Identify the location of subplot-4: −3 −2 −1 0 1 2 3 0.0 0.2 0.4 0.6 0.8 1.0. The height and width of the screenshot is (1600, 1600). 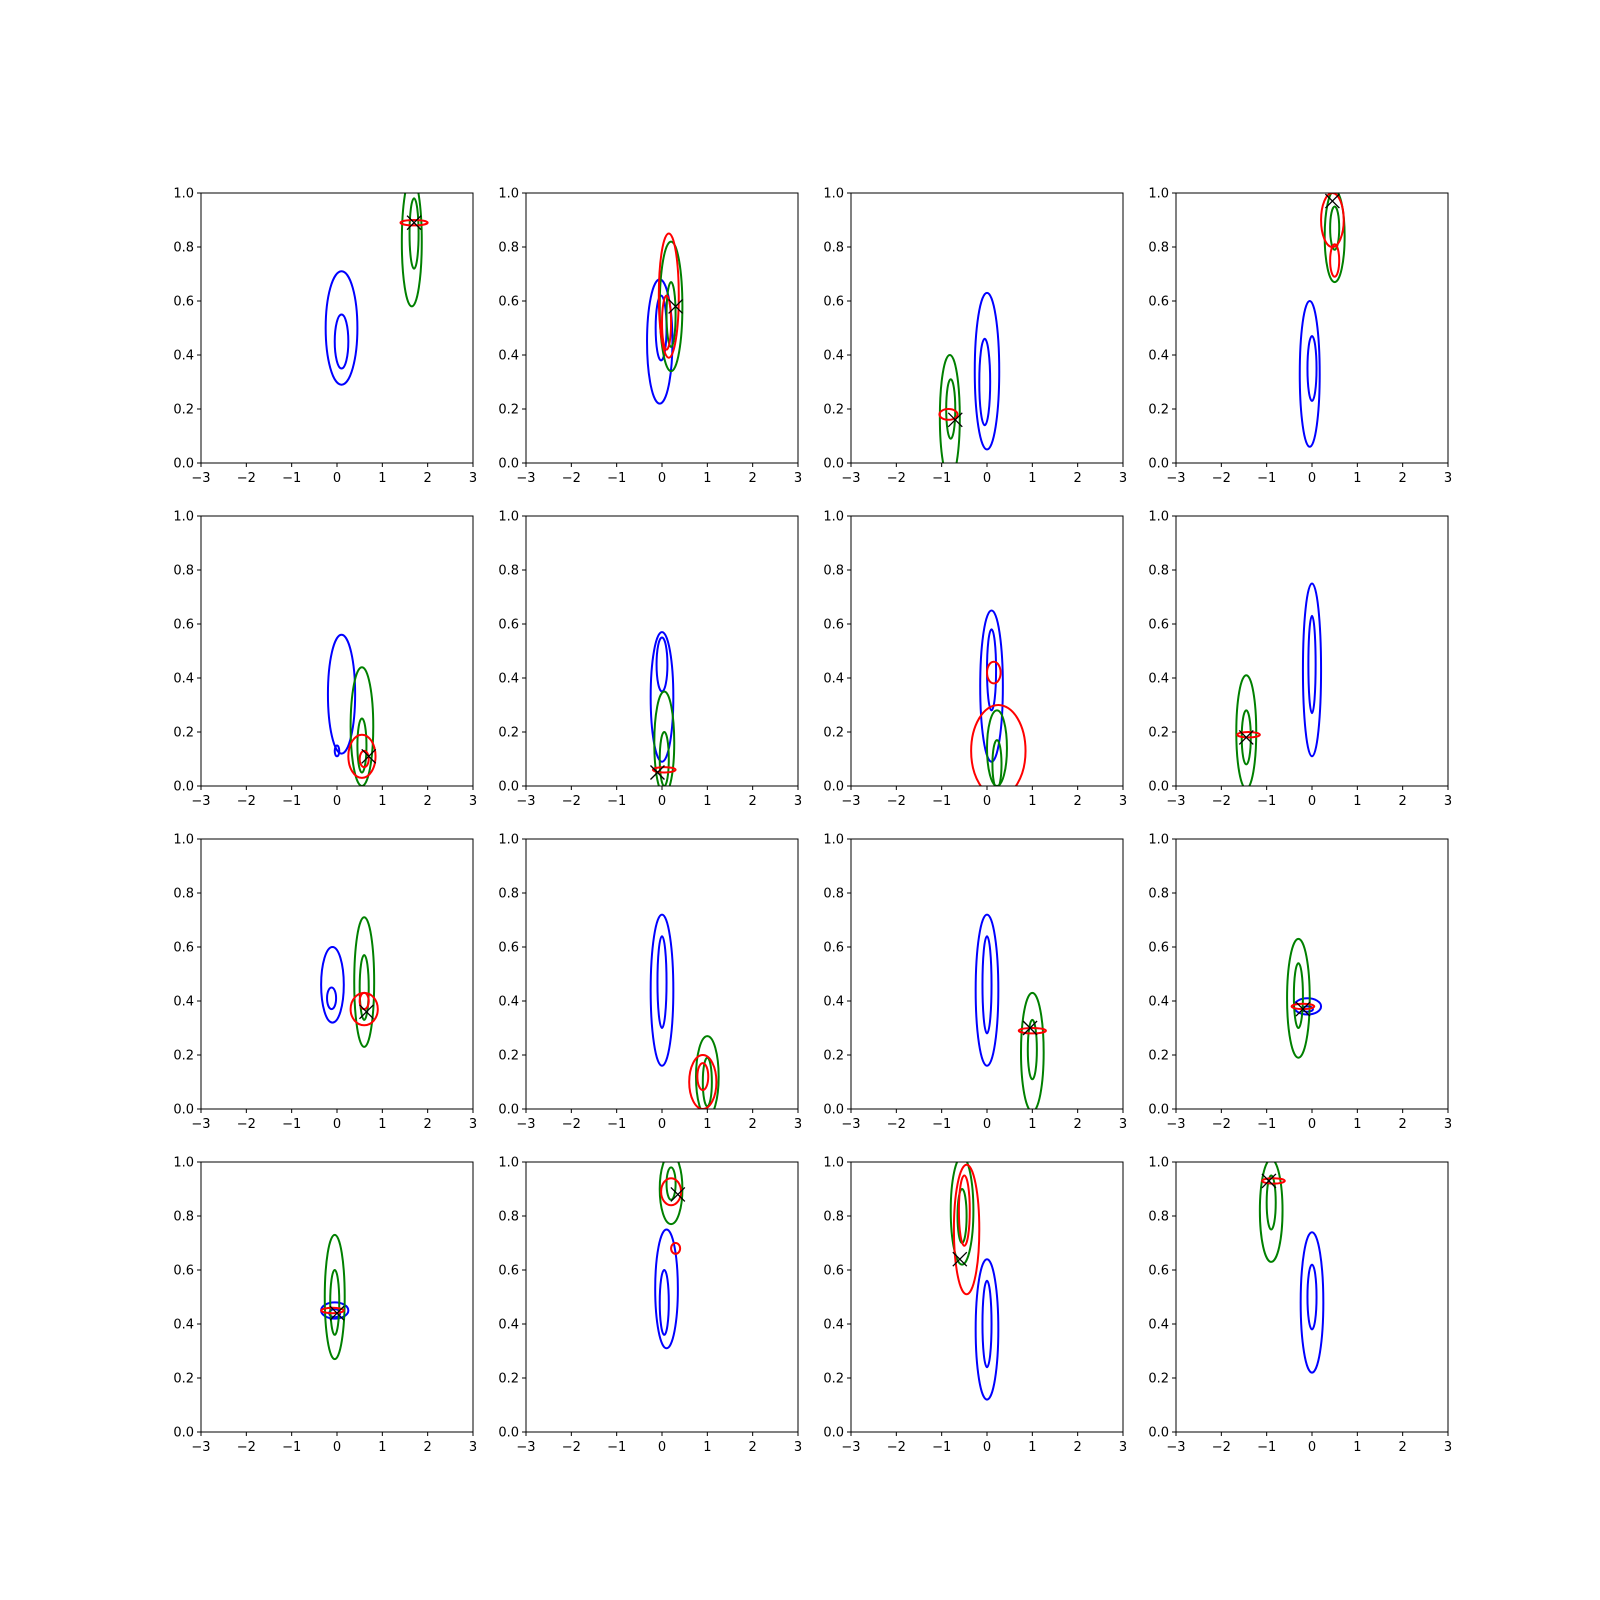
(1300, 337).